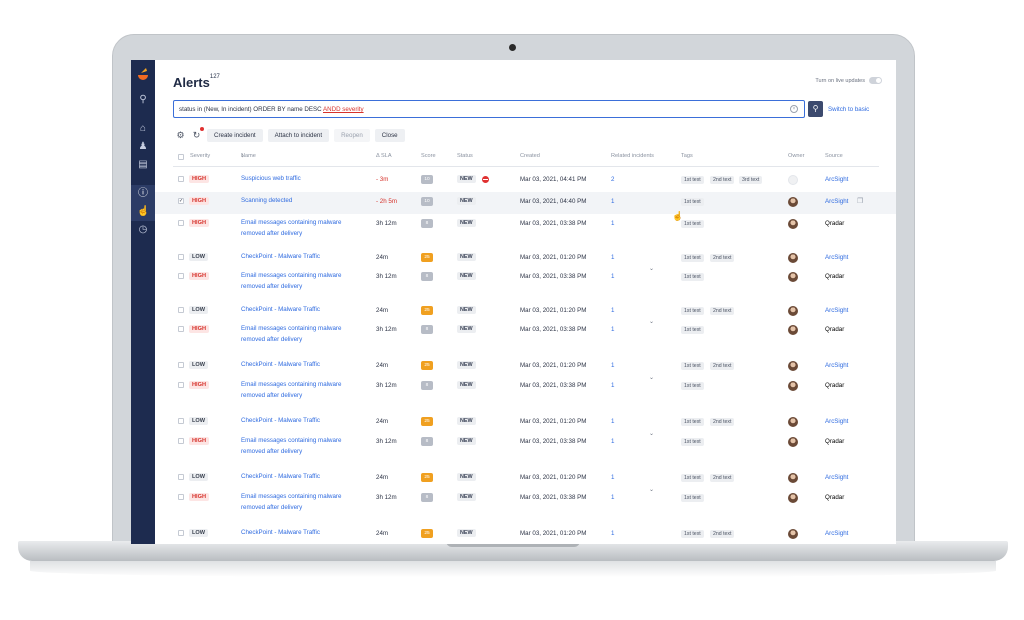 The width and height of the screenshot is (1024, 620). I want to click on switch-to-basic-link: Switch to basic, so click(849, 109).